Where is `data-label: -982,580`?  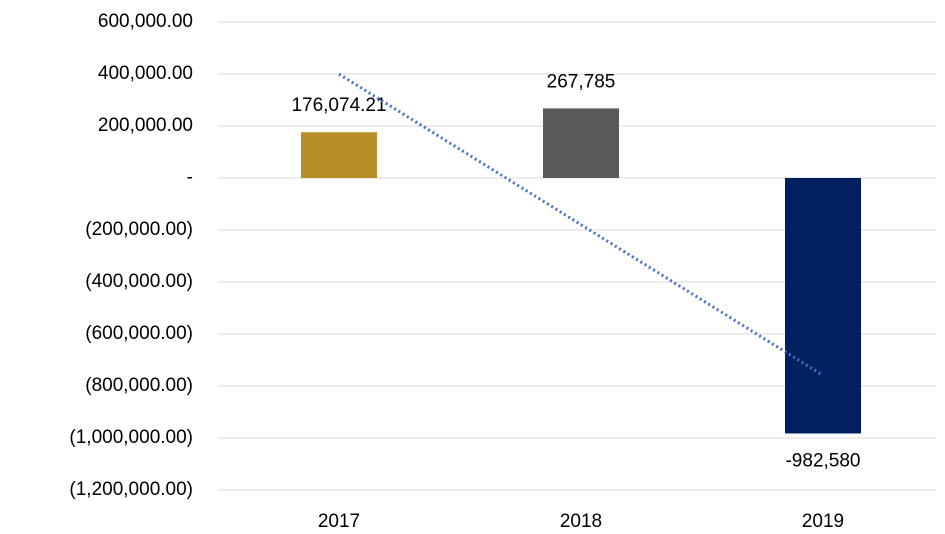 data-label: -982,580 is located at coordinates (822, 460).